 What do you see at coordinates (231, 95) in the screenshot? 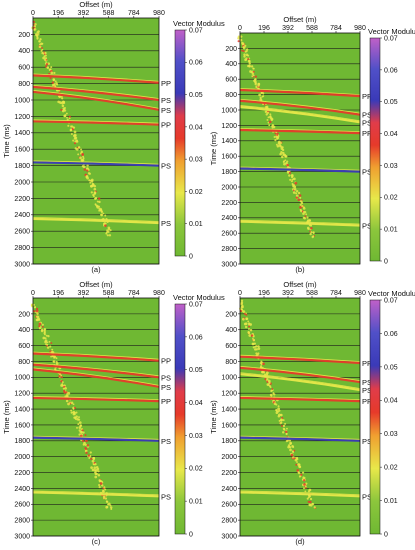
I see `y-tick-label: 800` at bounding box center [231, 95].